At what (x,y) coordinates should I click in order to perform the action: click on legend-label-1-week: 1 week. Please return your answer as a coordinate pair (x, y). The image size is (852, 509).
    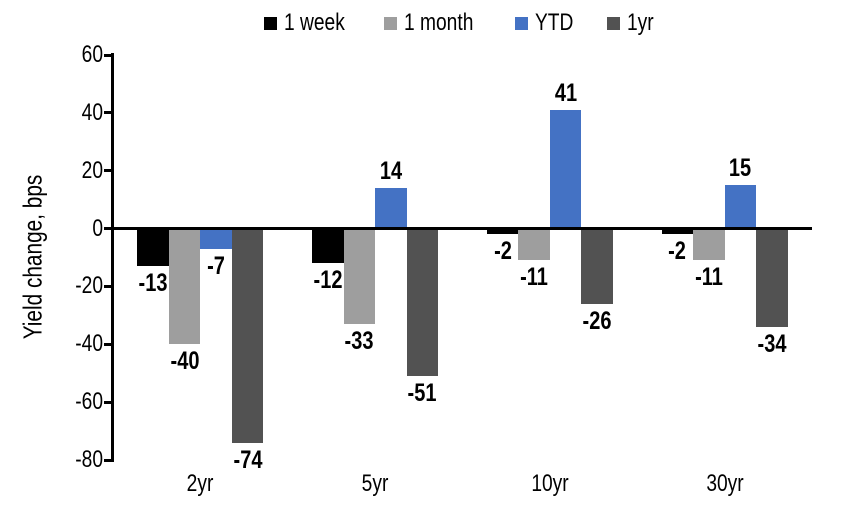
    Looking at the image, I should click on (315, 22).